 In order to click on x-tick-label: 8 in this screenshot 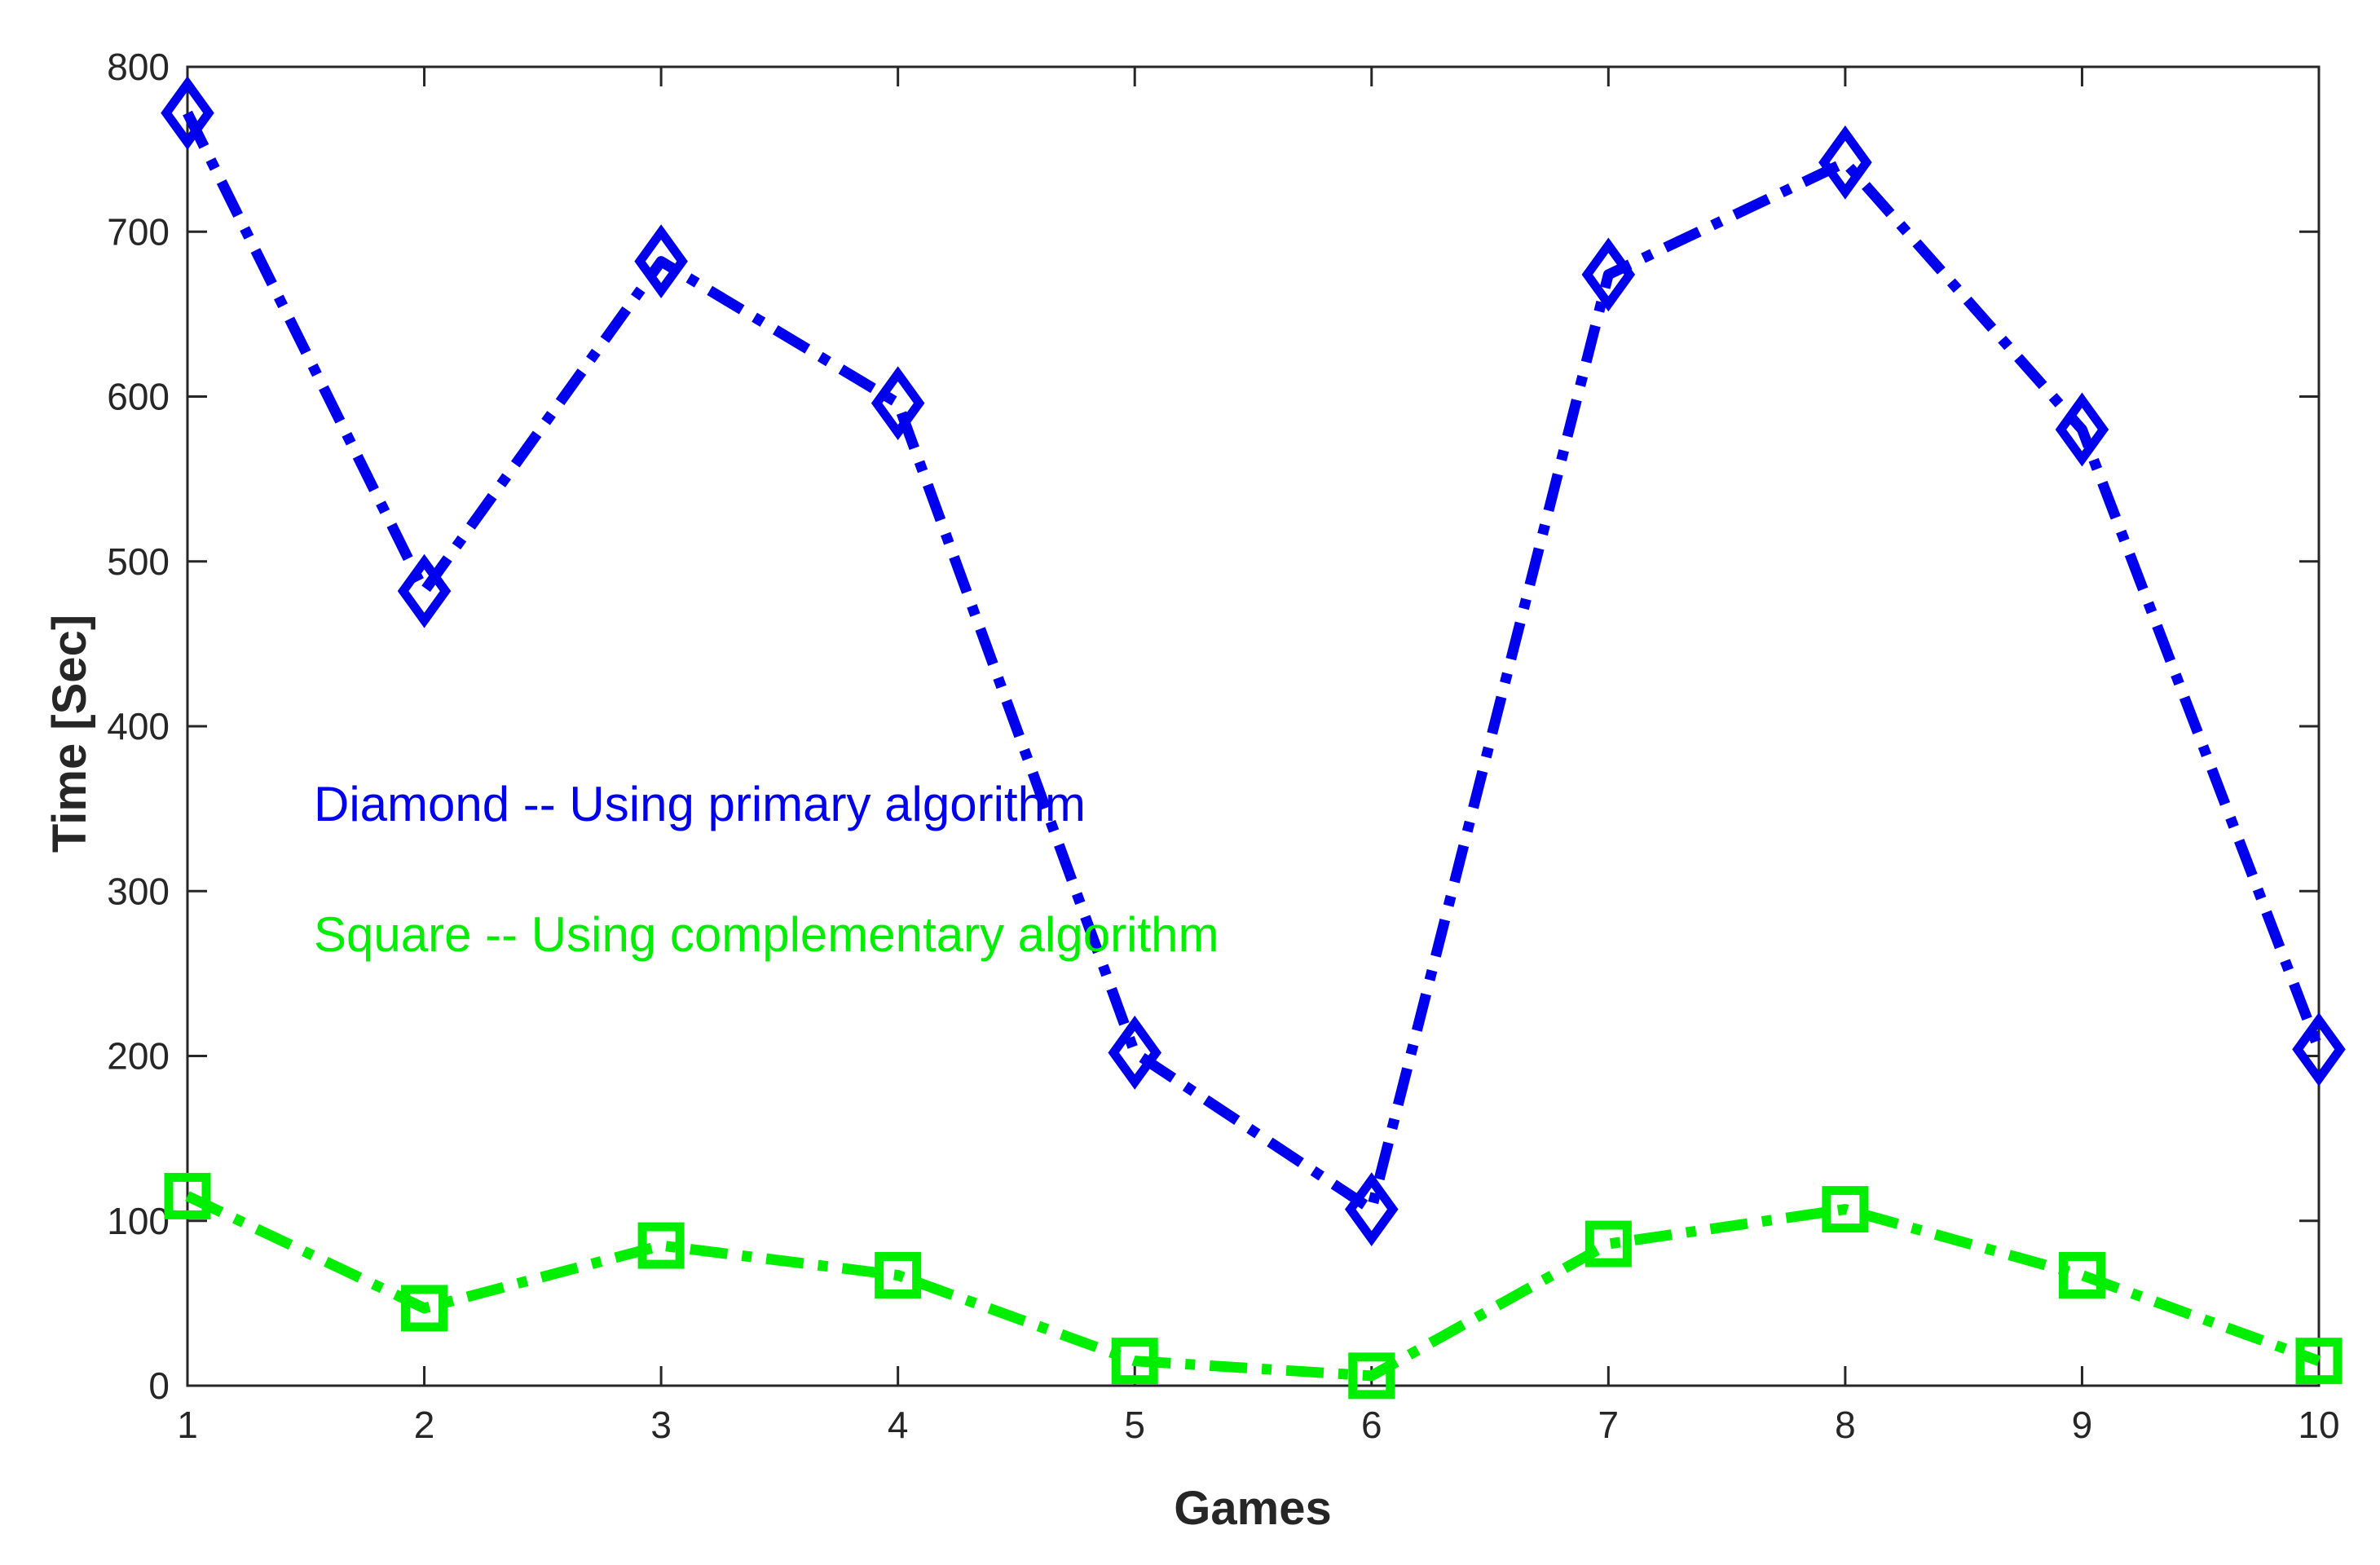, I will do `click(1845, 1425)`.